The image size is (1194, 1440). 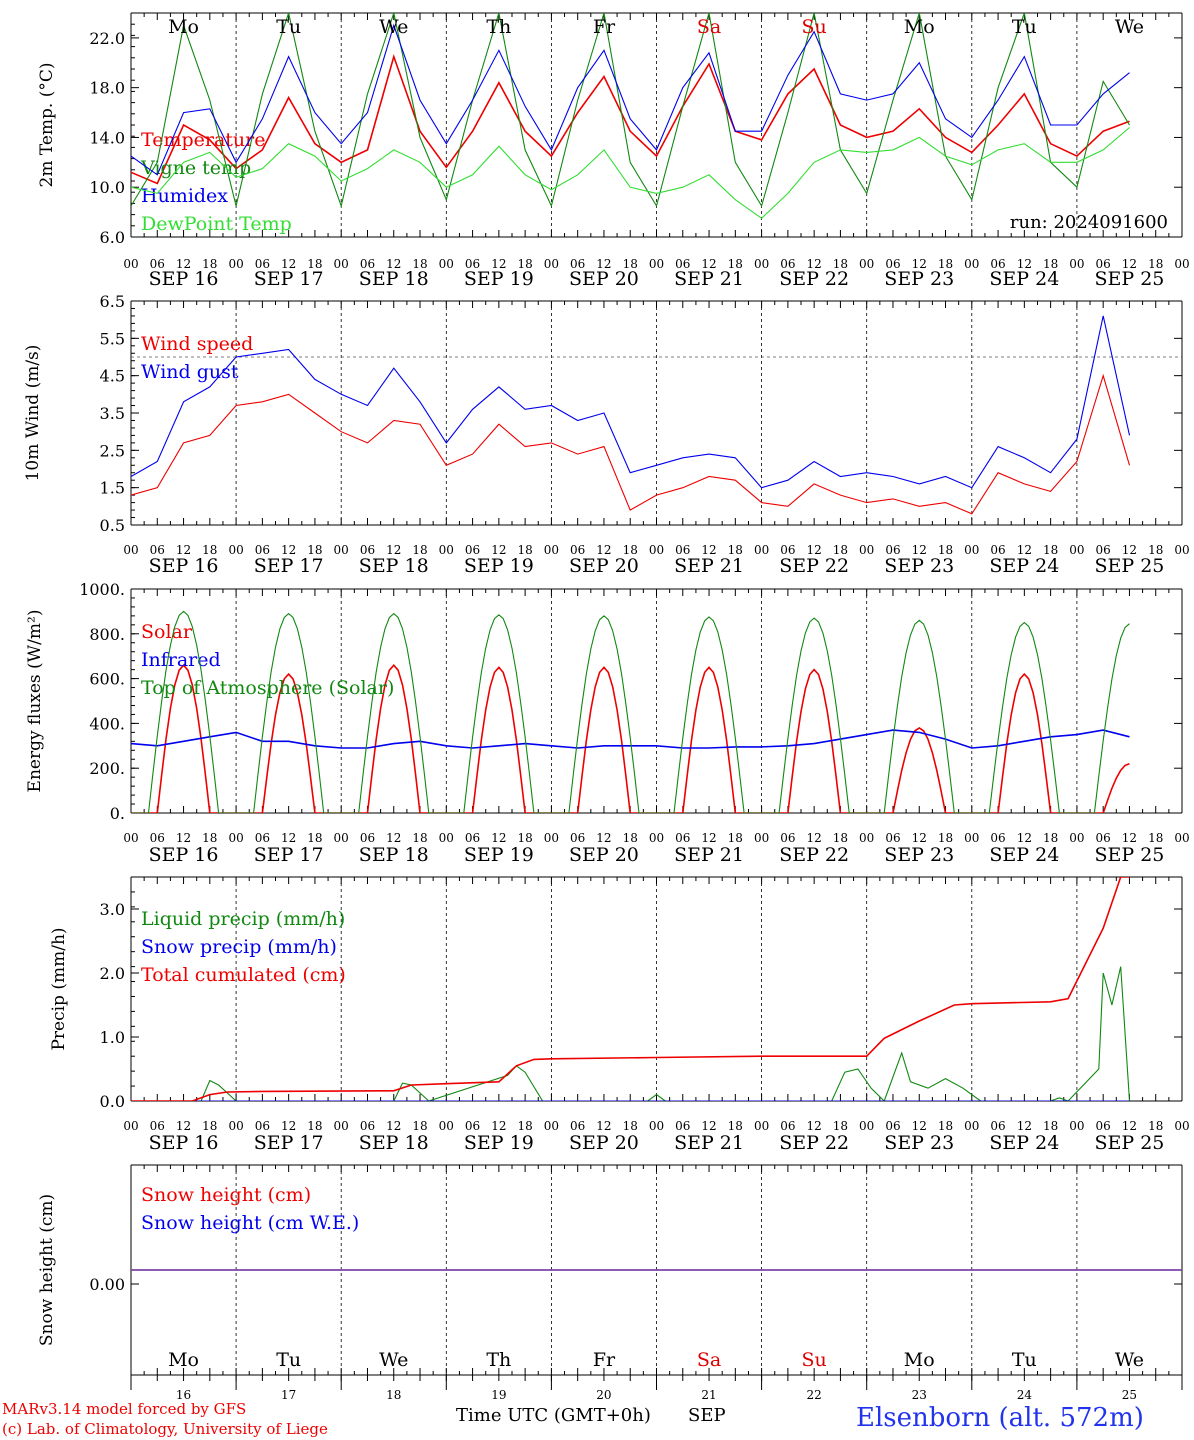 I want to click on y-tick-label: 14.0, so click(x=107, y=137).